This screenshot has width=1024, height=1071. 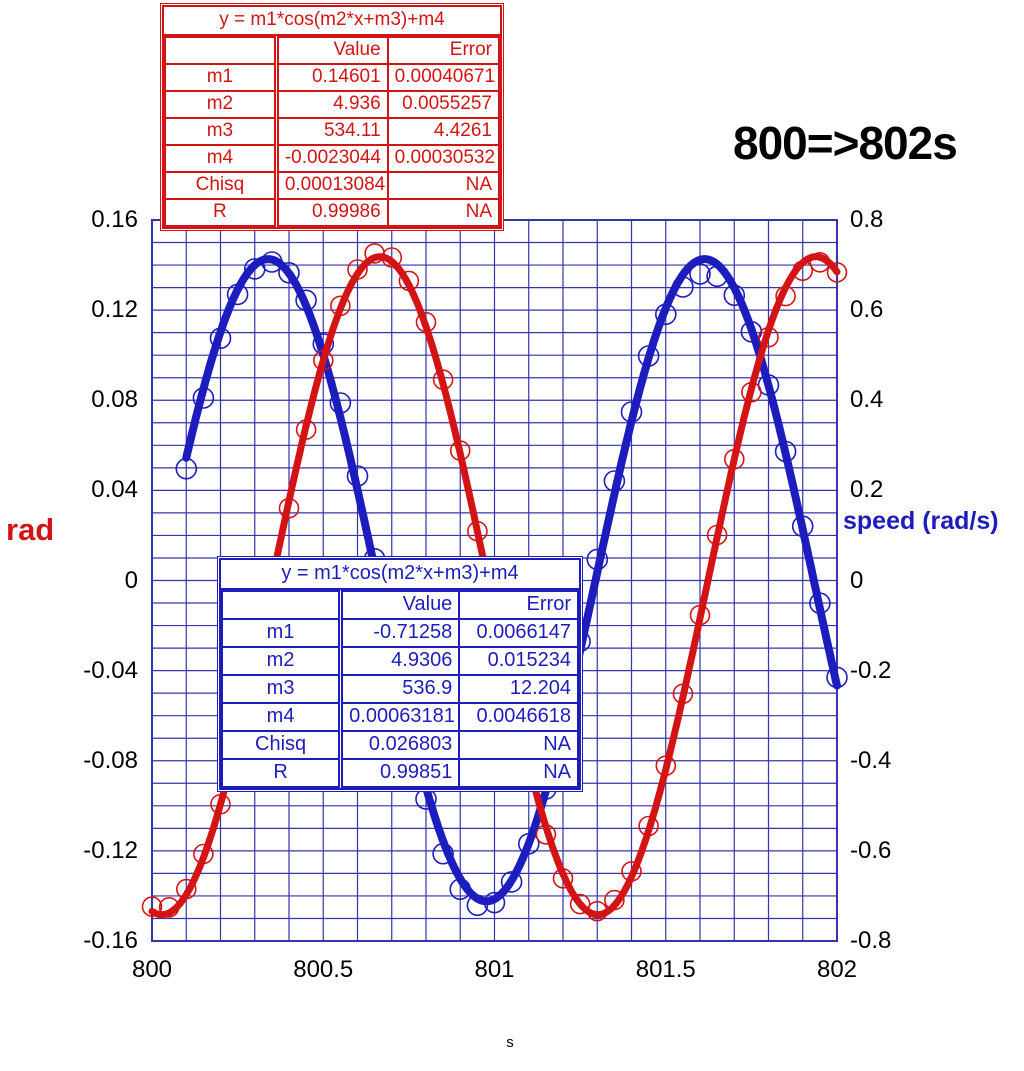 I want to click on fit-table-row: m2 4.9306 0.015234, so click(x=400, y=661).